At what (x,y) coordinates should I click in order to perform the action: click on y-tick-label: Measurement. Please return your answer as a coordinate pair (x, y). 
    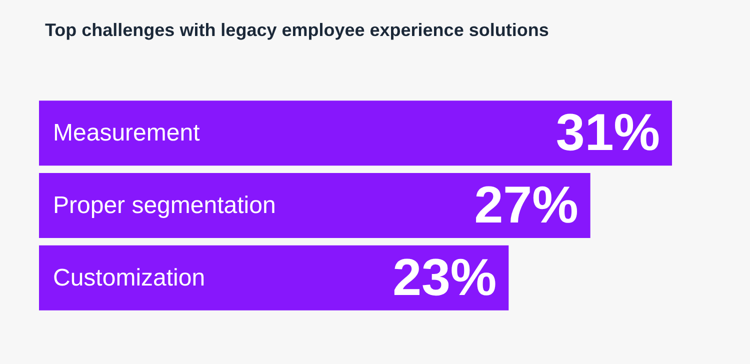
    Looking at the image, I should click on (126, 133).